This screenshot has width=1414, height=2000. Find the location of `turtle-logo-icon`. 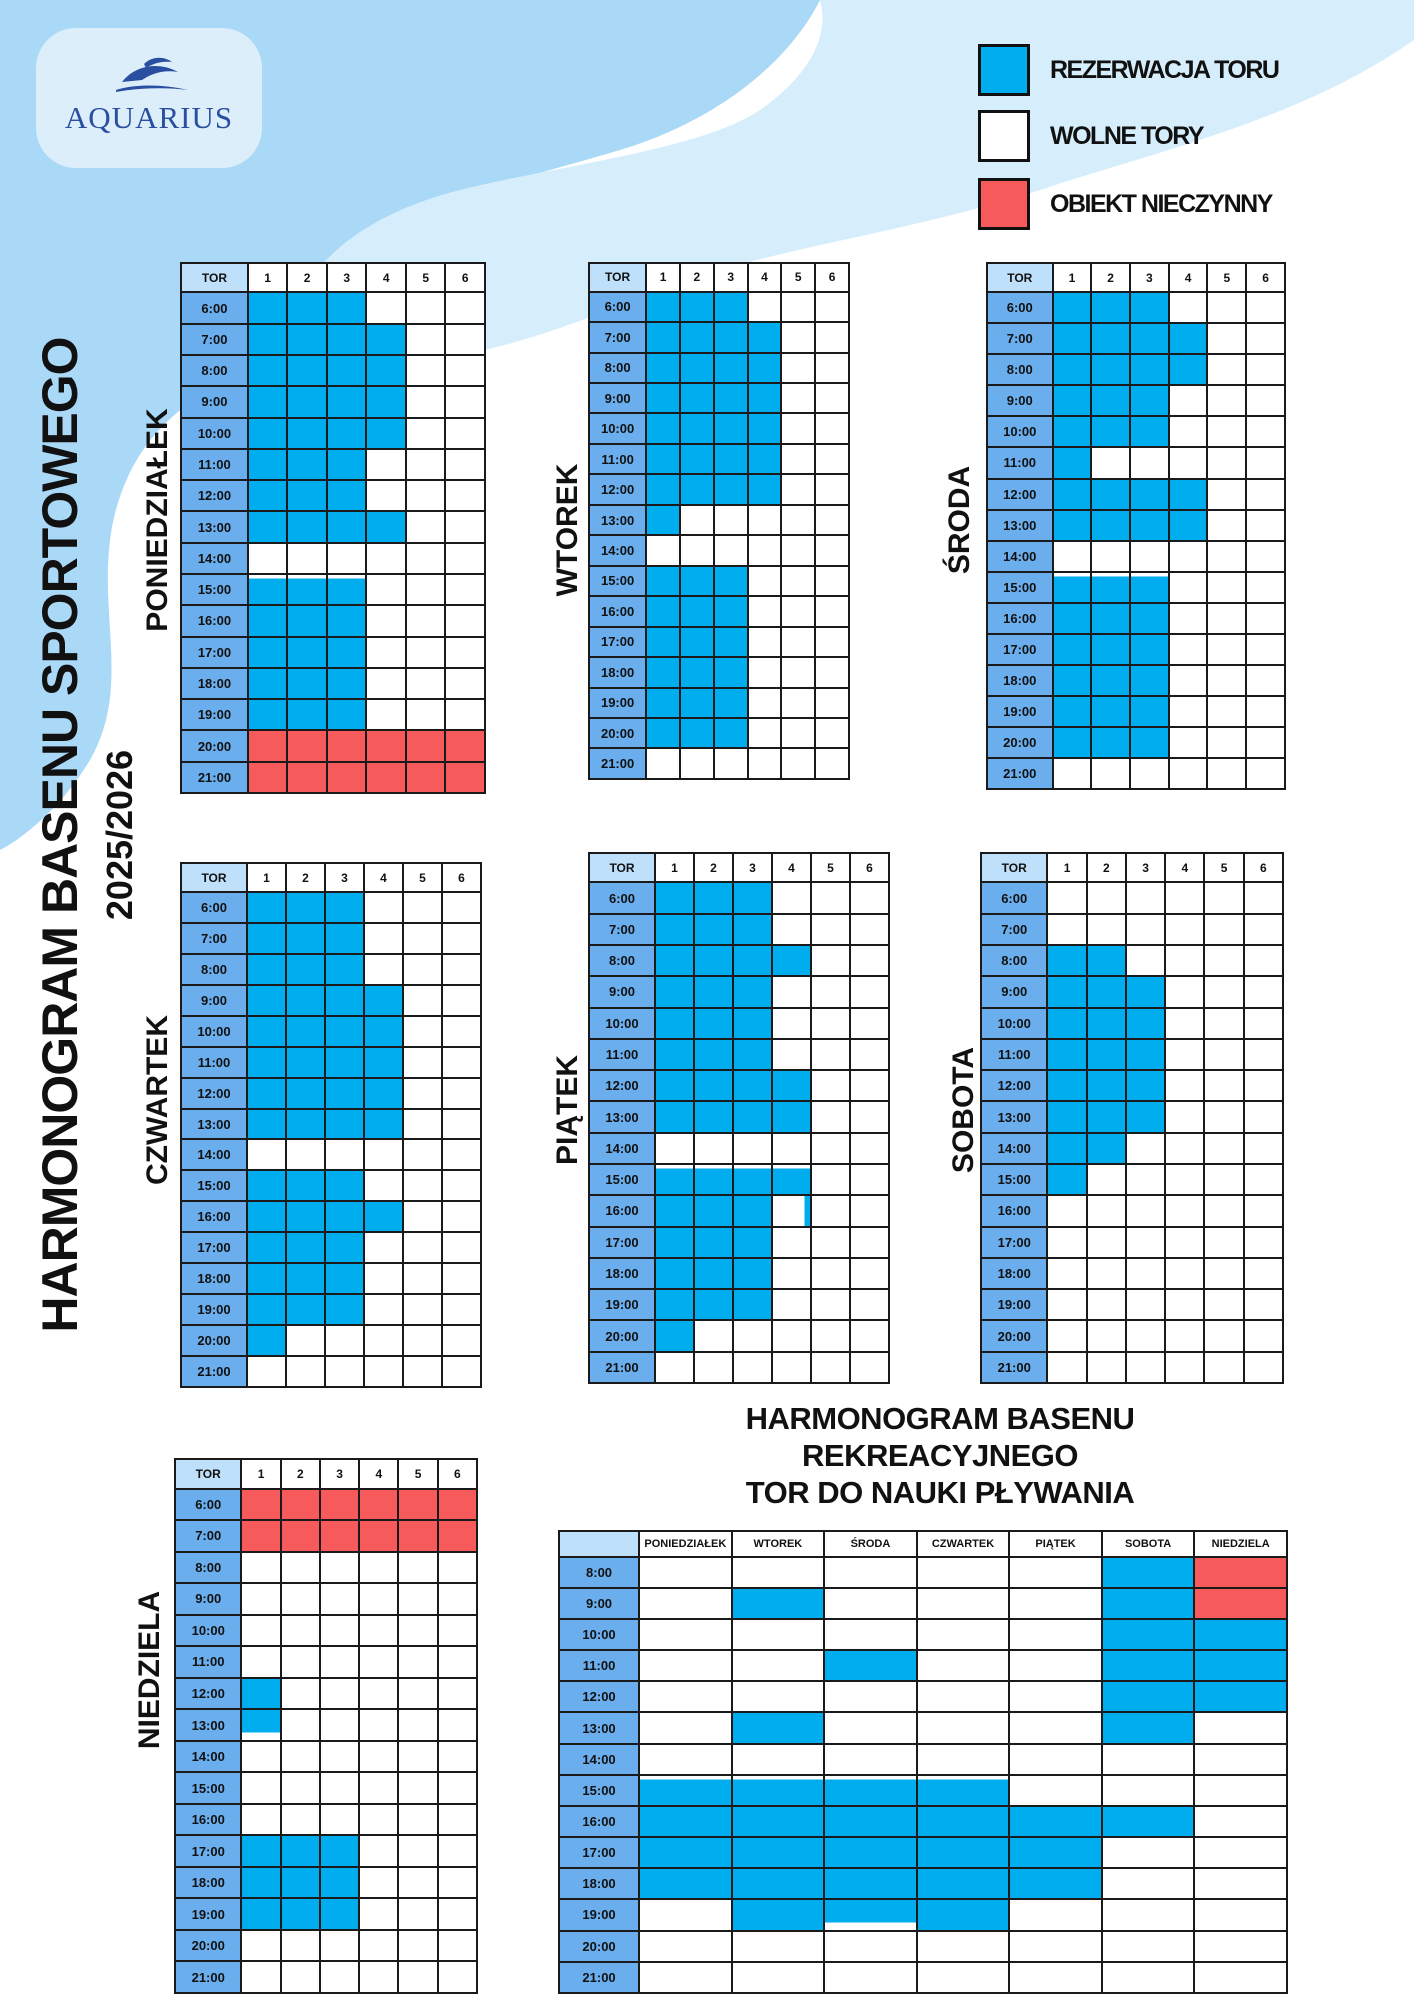

turtle-logo-icon is located at coordinates (152, 74).